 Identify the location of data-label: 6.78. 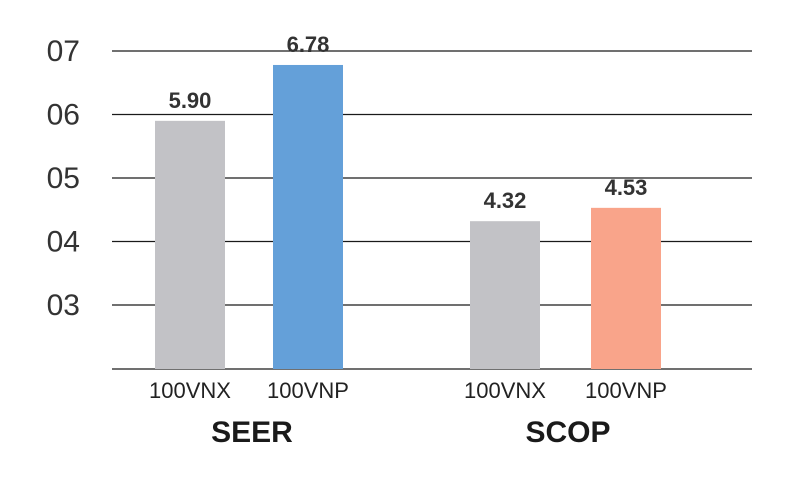
(308, 44).